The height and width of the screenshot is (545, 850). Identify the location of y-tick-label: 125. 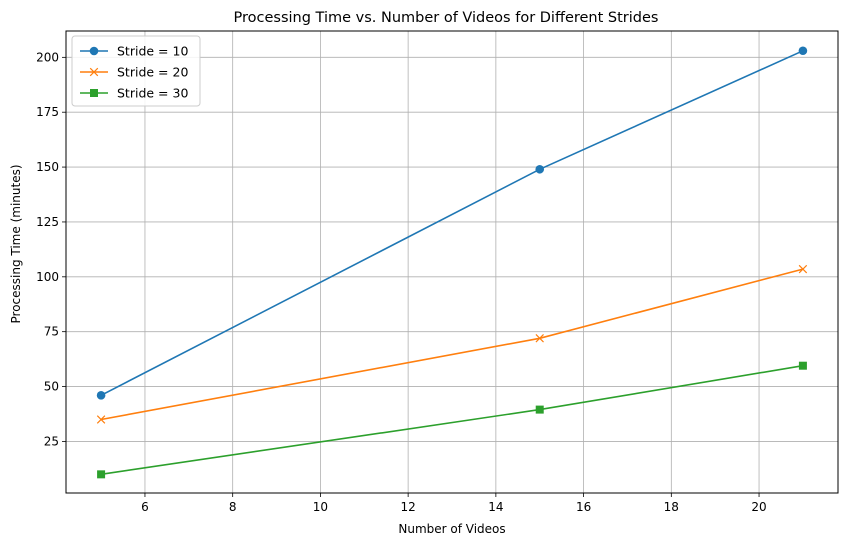
(47, 222).